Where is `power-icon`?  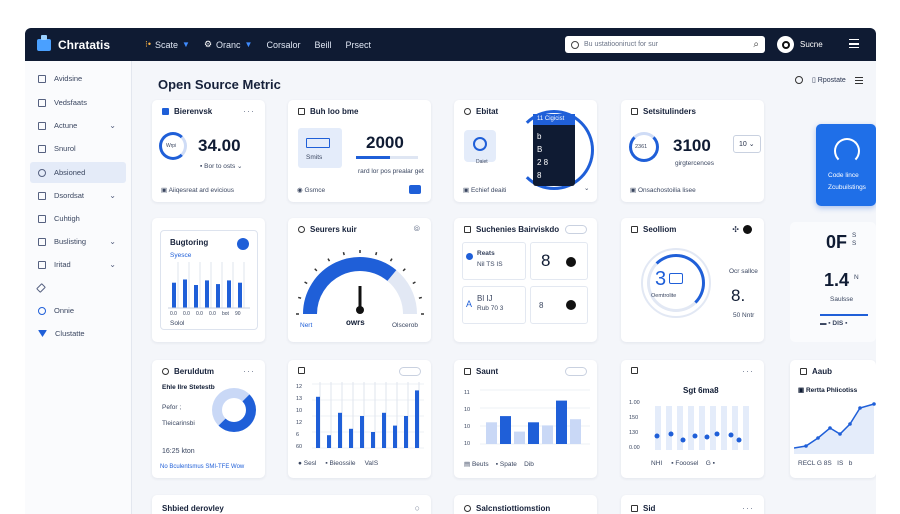 power-icon is located at coordinates (847, 151).